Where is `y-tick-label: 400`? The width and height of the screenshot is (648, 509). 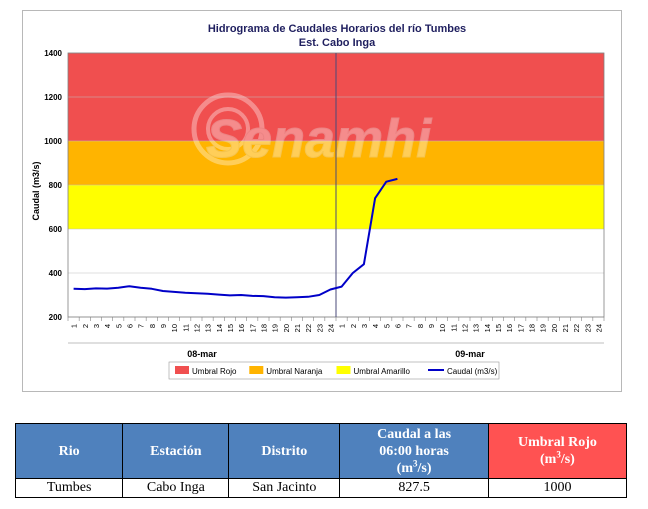 y-tick-label: 400 is located at coordinates (56, 273).